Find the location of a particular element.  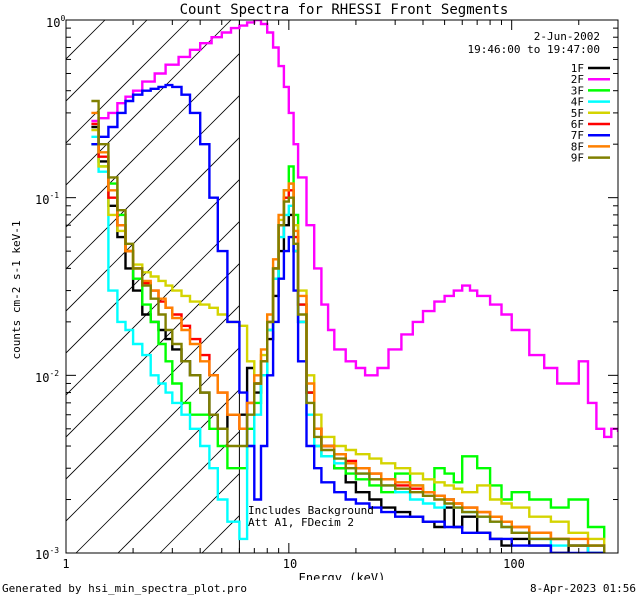

footer-generated-by: Generated by hsi_min_spectra_plot.pro is located at coordinates (125, 588).